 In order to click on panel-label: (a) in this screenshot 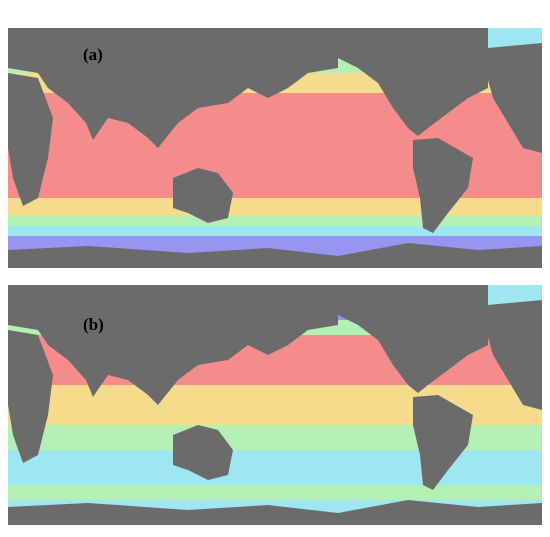, I will do `click(93, 54)`.